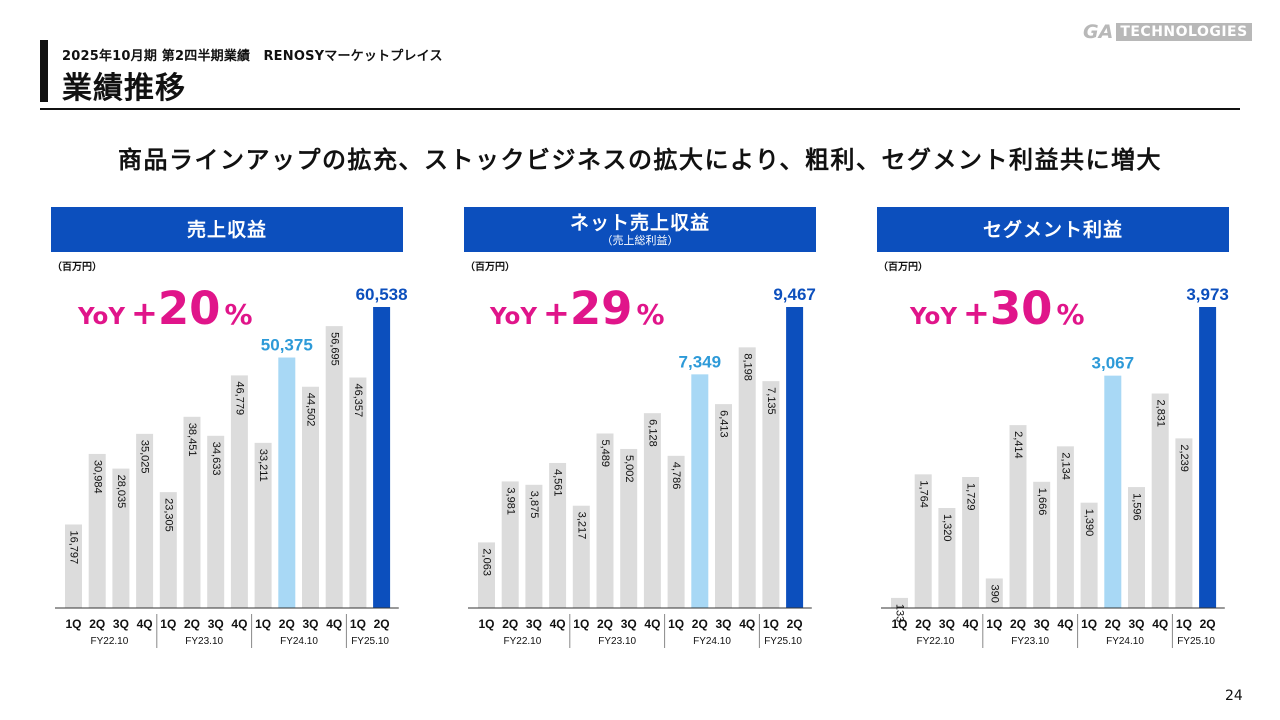 The width and height of the screenshot is (1280, 720). What do you see at coordinates (601, 308) in the screenshot?
I see `yoy-value: 29` at bounding box center [601, 308].